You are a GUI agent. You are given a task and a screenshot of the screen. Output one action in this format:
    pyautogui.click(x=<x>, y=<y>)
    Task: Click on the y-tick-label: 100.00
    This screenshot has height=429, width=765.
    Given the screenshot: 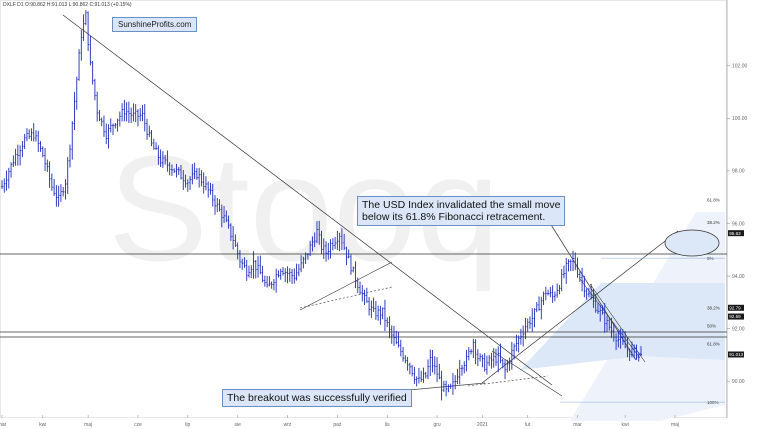 What is the action you would take?
    pyautogui.click(x=740, y=119)
    